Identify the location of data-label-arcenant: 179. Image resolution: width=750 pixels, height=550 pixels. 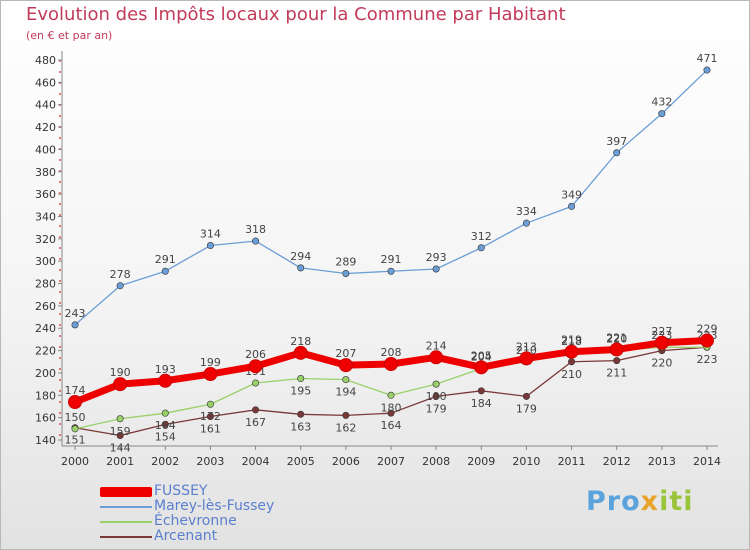
(526, 408).